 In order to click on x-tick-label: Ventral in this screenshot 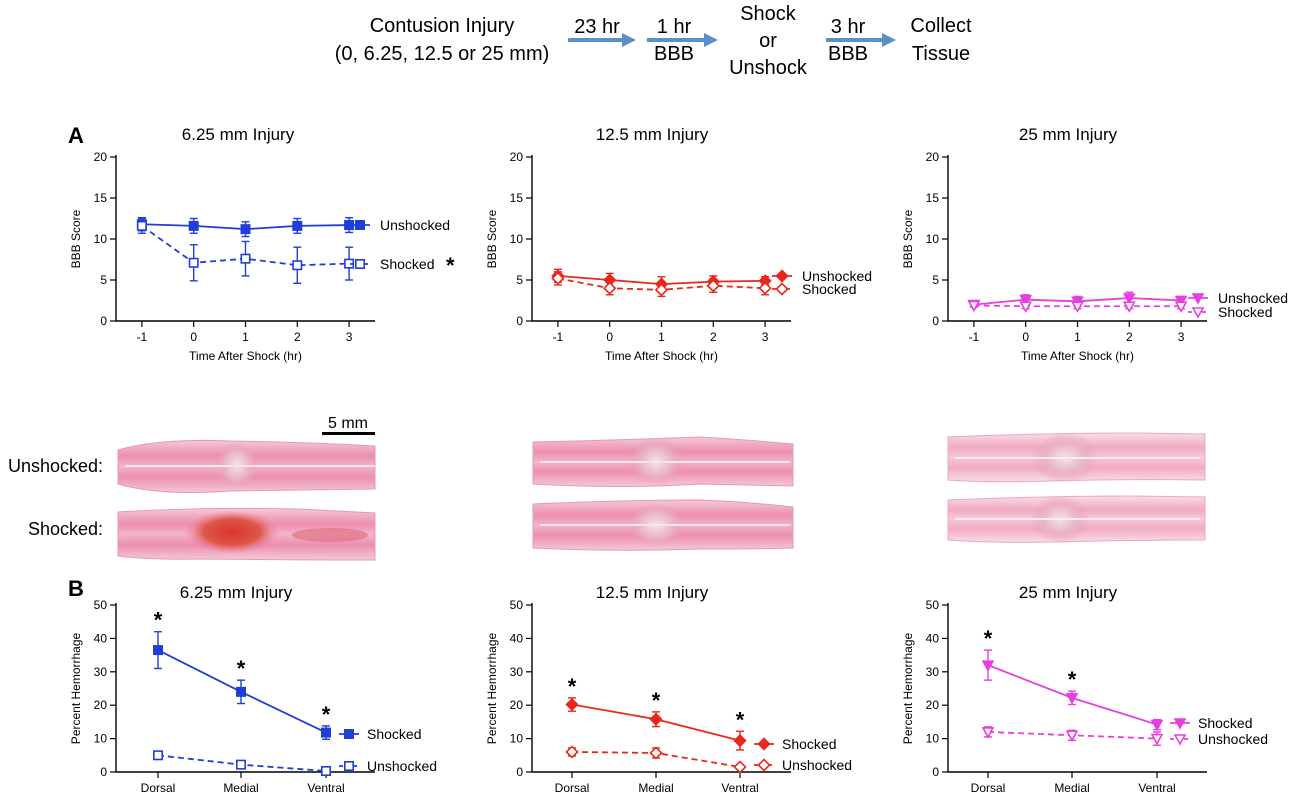, I will do `click(739, 788)`.